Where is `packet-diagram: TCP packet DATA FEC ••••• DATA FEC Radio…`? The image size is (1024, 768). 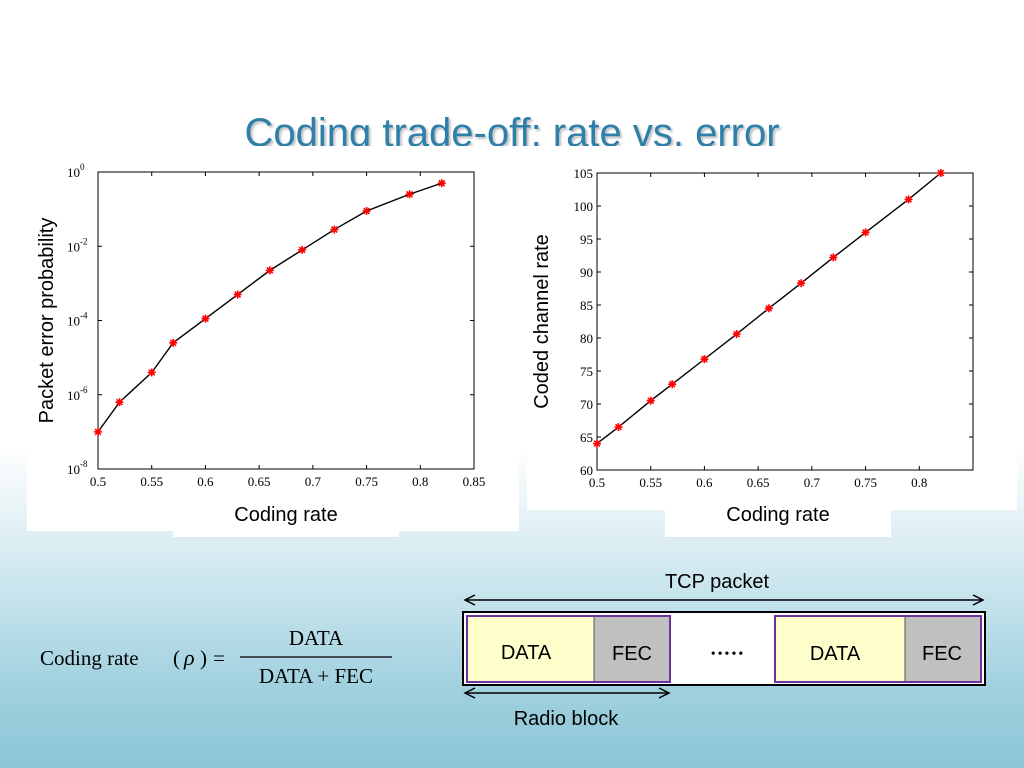
packet-diagram: TCP packet DATA FEC ••••• DATA FEC Radio… is located at coordinates (725, 650).